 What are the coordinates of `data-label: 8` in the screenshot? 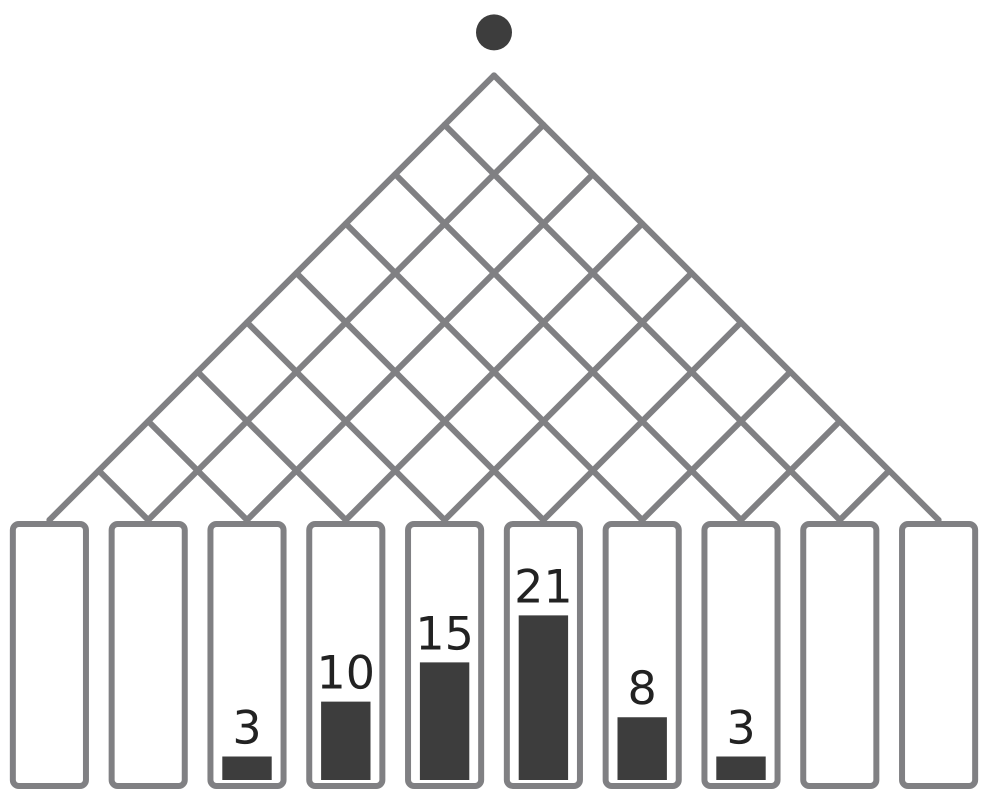 It's located at (642, 688).